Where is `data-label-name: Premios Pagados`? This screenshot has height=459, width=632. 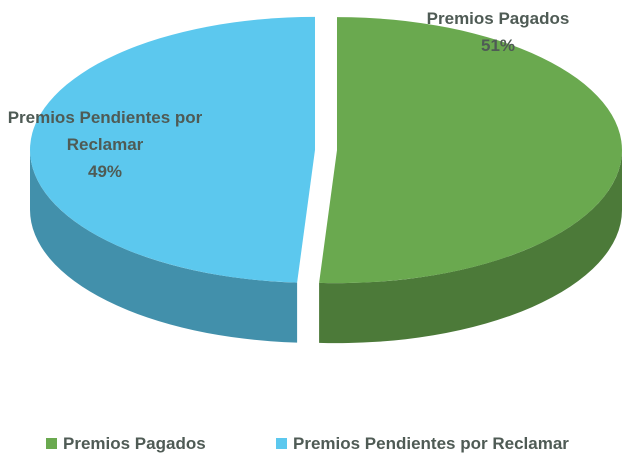 data-label-name: Premios Pagados is located at coordinates (498, 18).